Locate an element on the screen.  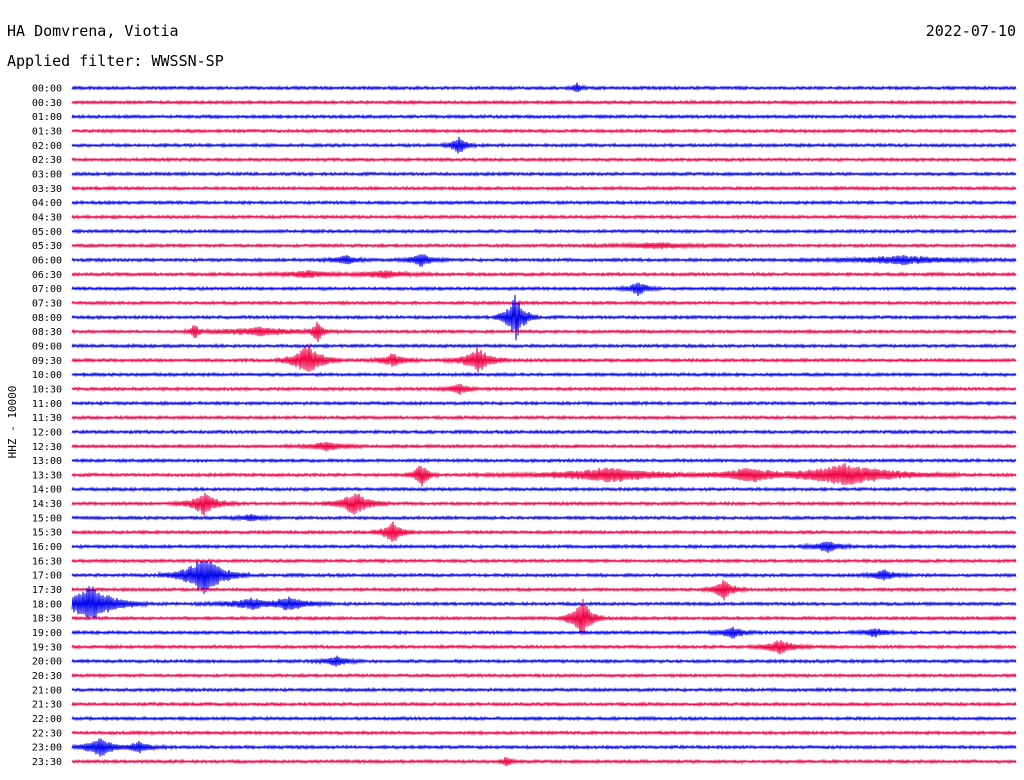
row-time-label: 11:00 is located at coordinates (47, 404).